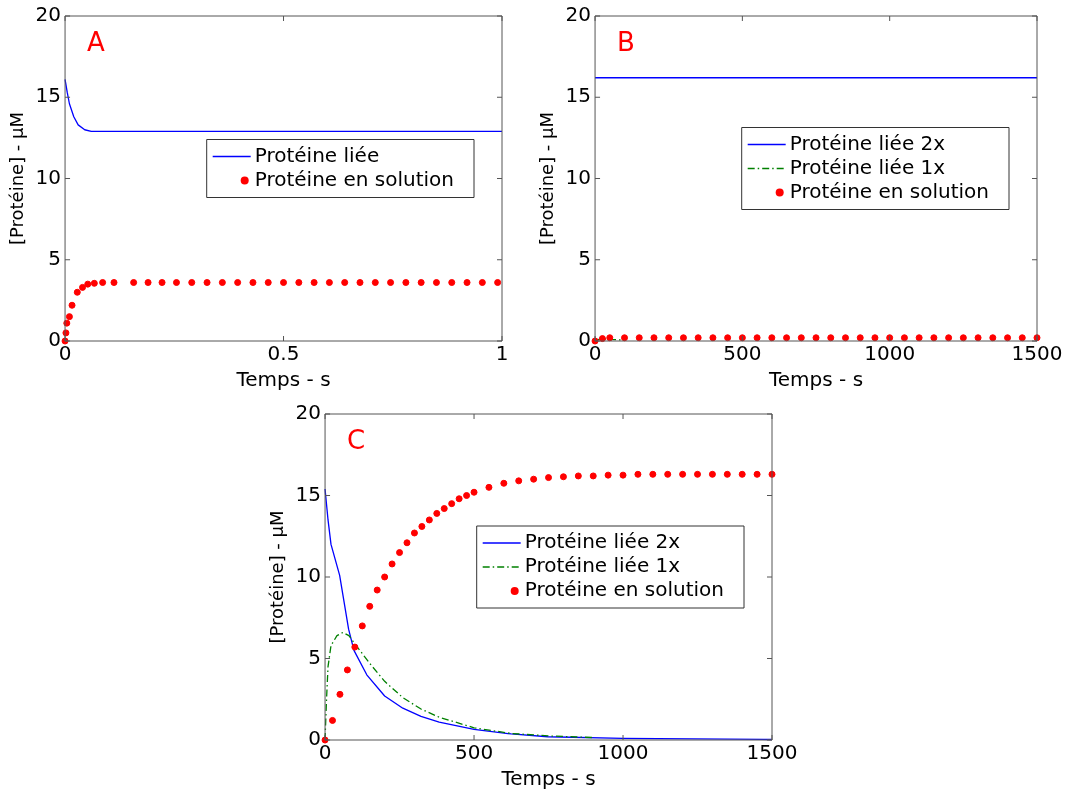 The image size is (1065, 794). What do you see at coordinates (626, 41) in the screenshot?
I see `annotation: B` at bounding box center [626, 41].